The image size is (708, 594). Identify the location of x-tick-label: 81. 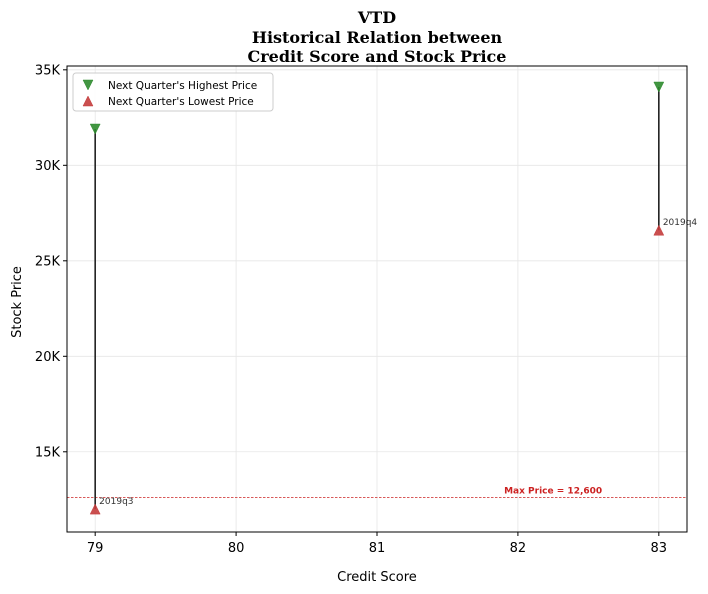
(377, 548).